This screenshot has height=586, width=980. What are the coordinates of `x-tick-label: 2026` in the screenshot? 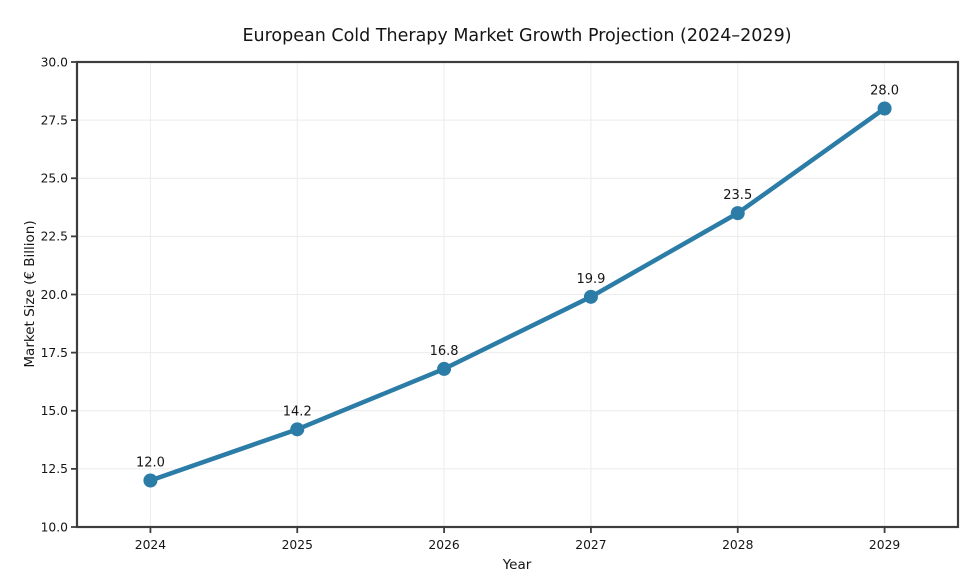 It's located at (443, 545).